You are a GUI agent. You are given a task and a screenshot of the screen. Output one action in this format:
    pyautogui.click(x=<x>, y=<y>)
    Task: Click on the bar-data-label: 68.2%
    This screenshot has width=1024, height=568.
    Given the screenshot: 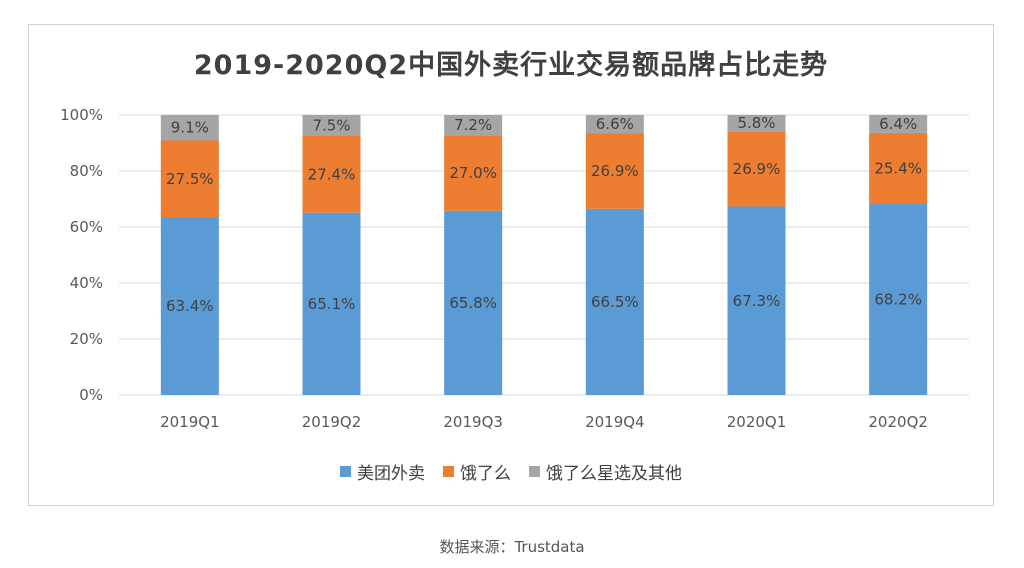 What is the action you would take?
    pyautogui.click(x=898, y=300)
    